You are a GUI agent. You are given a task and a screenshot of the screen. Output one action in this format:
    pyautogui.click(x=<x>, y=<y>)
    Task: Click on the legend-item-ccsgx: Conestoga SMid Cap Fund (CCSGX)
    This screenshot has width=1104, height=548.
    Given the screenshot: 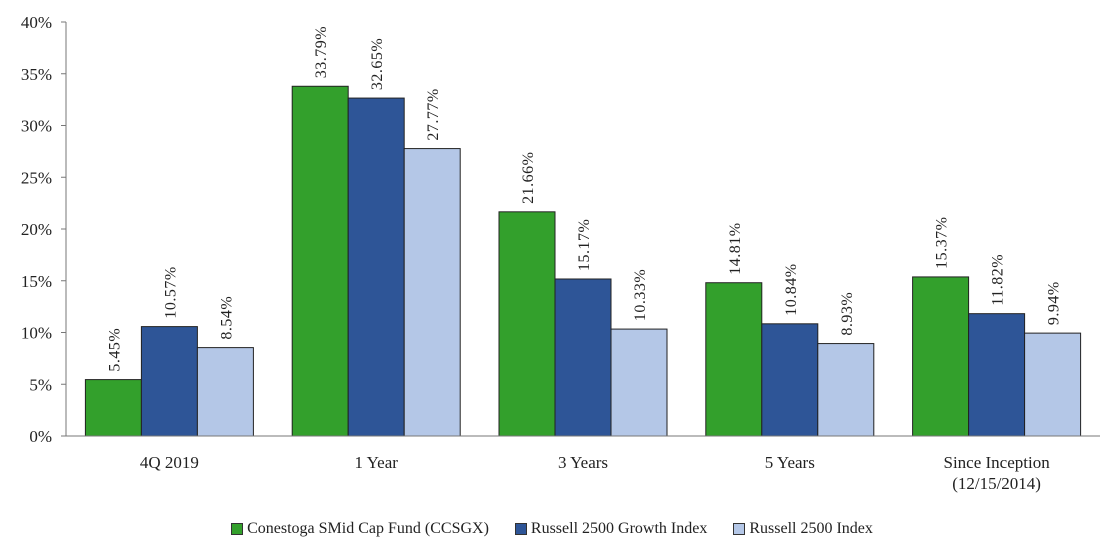 What is the action you would take?
    pyautogui.click(x=360, y=529)
    